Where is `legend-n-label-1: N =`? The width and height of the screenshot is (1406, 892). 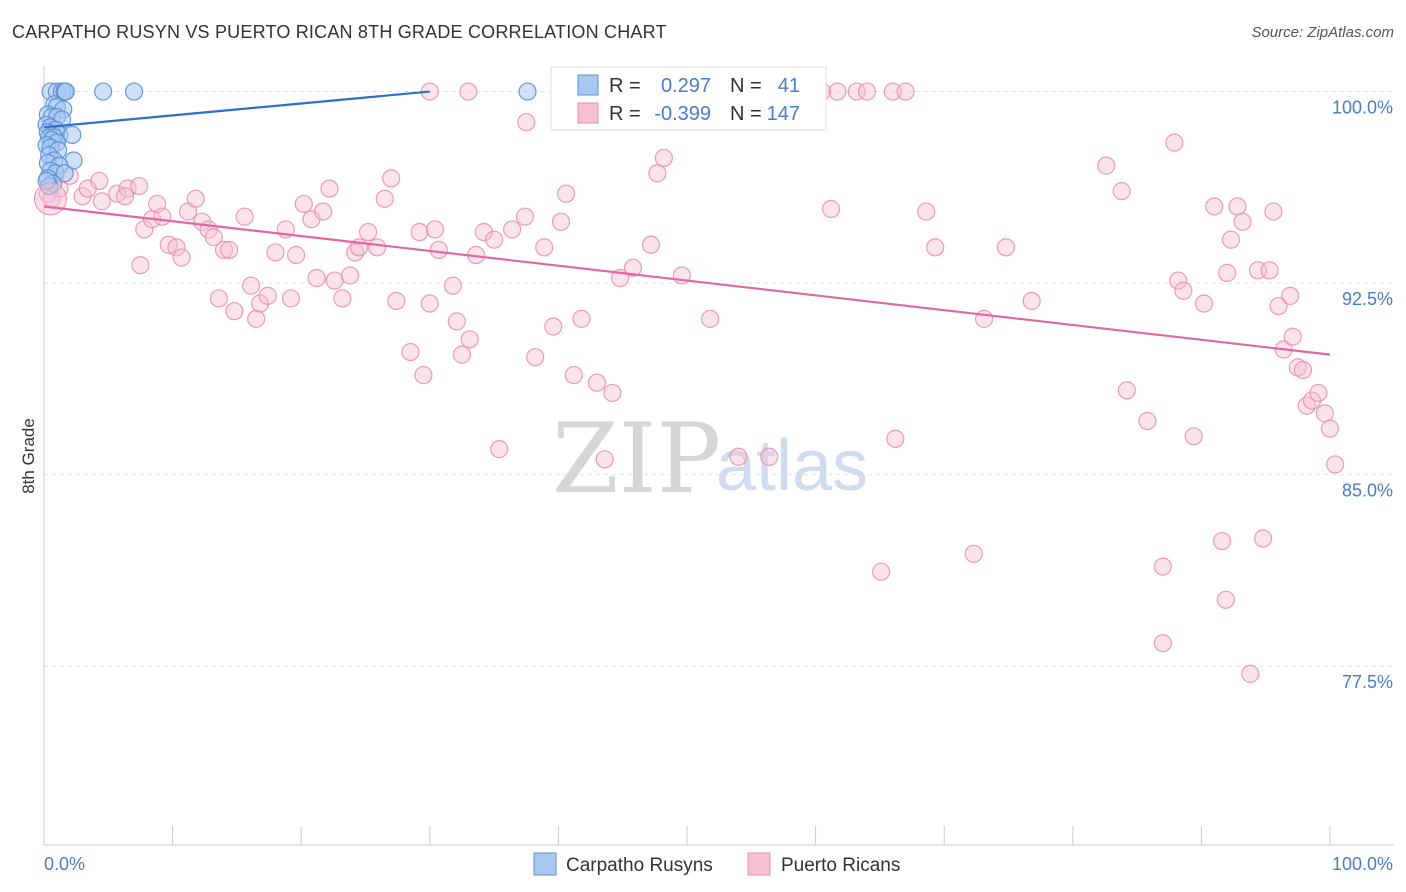 legend-n-label-1: N = is located at coordinates (746, 114).